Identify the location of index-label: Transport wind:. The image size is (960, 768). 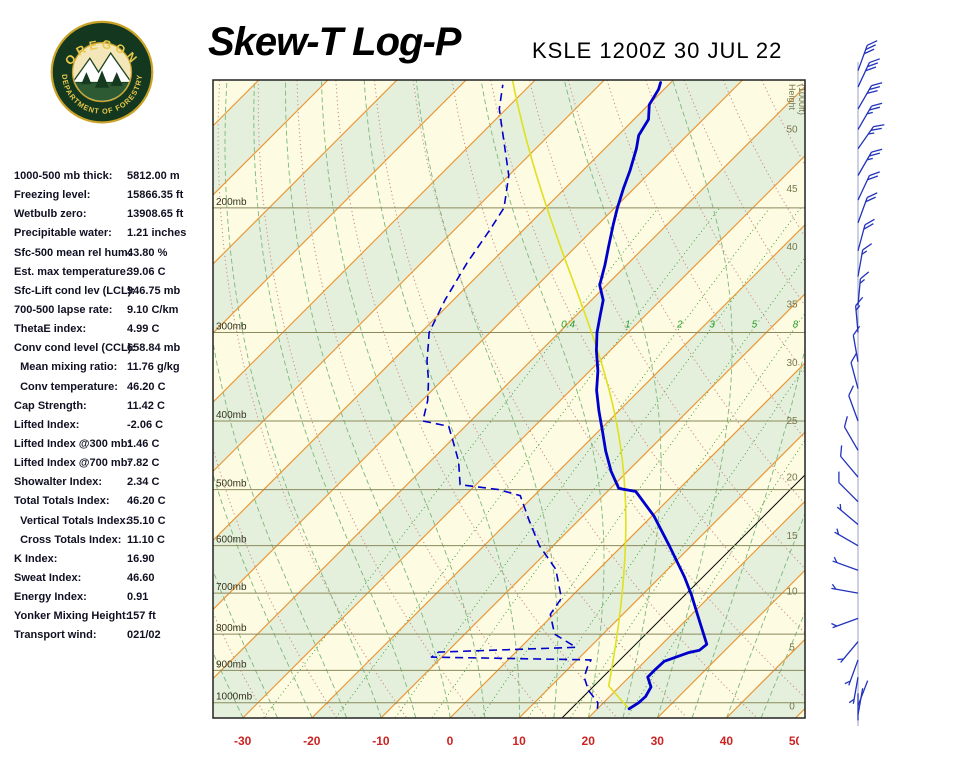
(55, 635).